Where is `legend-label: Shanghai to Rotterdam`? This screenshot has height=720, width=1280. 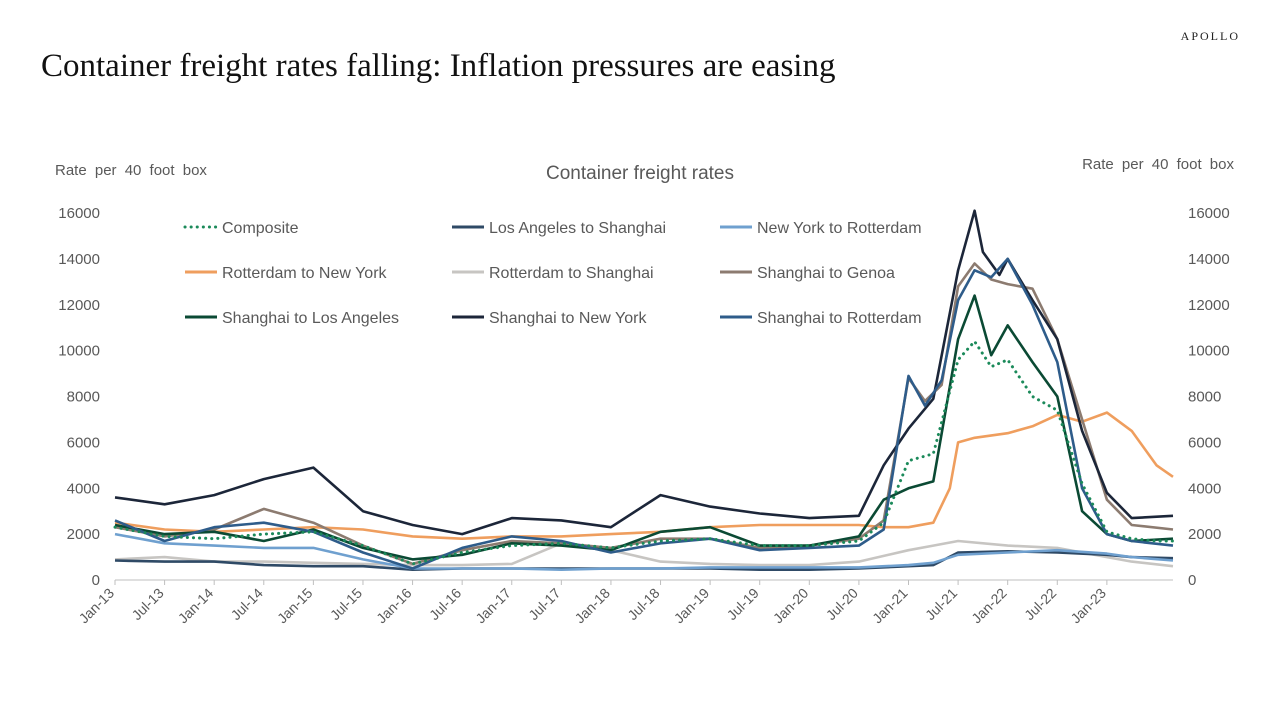 legend-label: Shanghai to Rotterdam is located at coordinates (839, 318).